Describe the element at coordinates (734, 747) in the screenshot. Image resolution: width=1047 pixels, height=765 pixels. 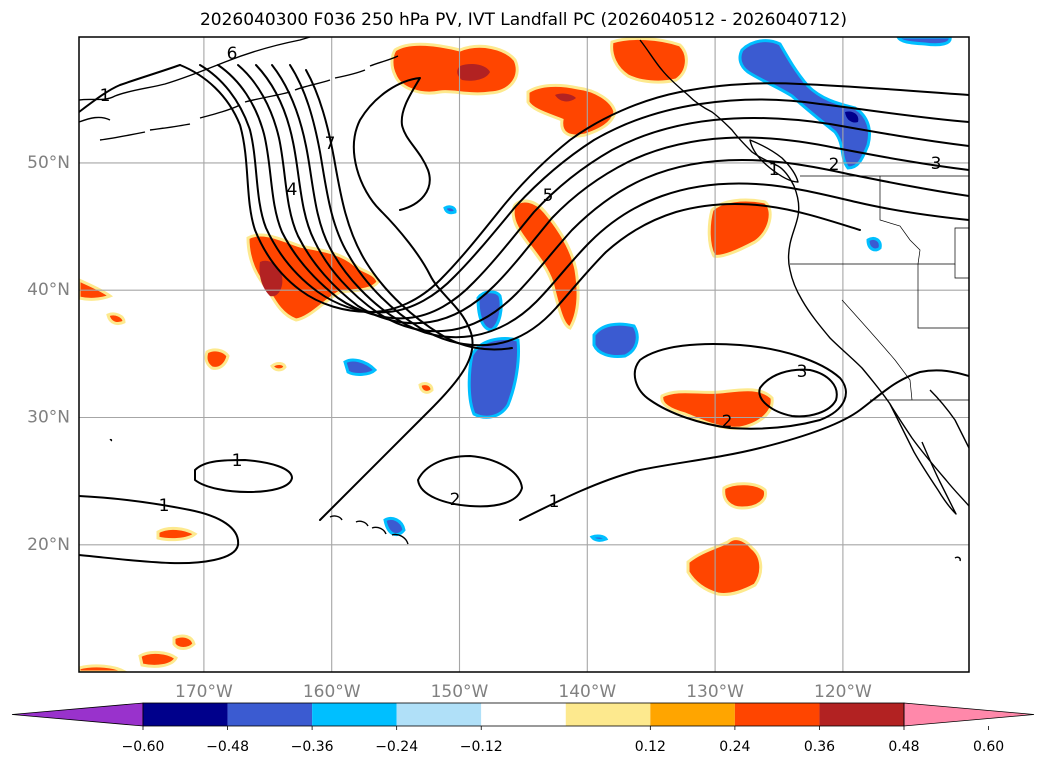
I see `colorbar-tick-label: 0.24` at that location.